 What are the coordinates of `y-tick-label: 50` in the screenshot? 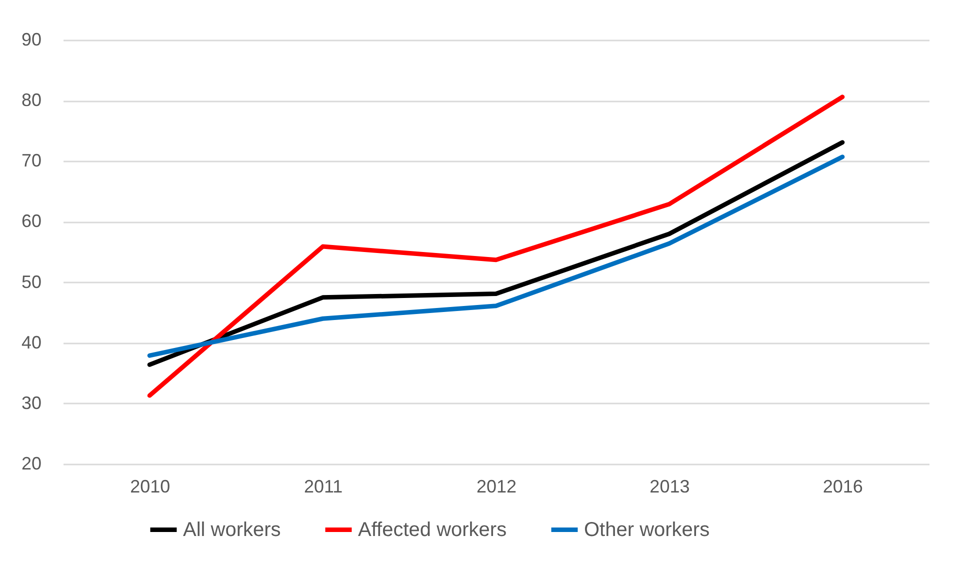 It's located at (31, 282).